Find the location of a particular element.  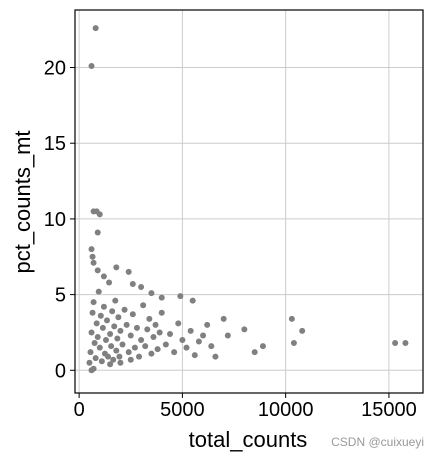

x-tick-label: 0 is located at coordinates (79, 410).